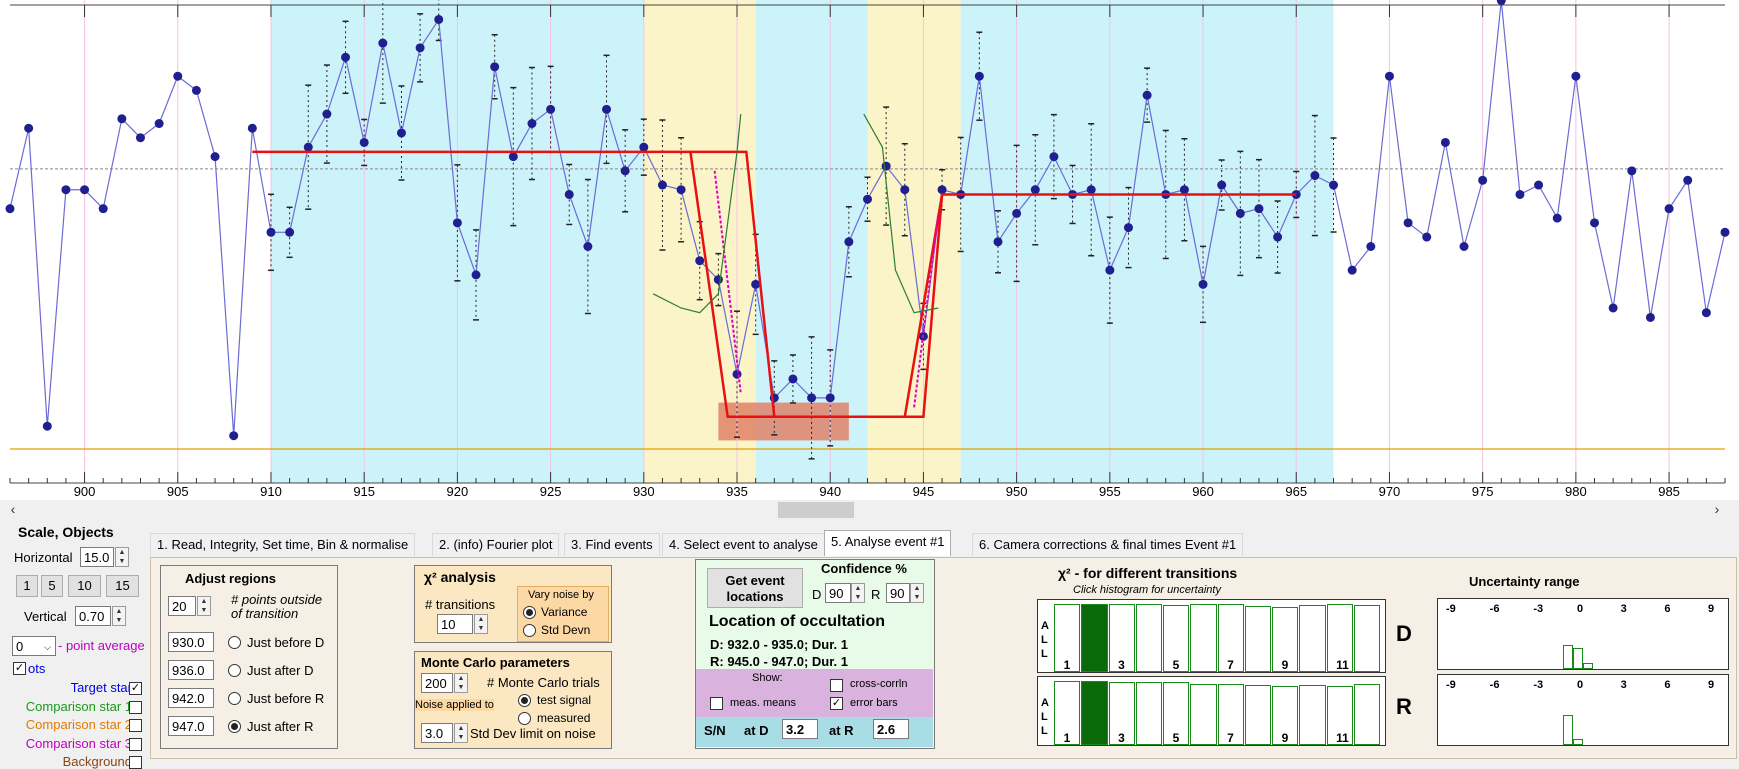  I want to click on histogram-label: 5, so click(1176, 665).